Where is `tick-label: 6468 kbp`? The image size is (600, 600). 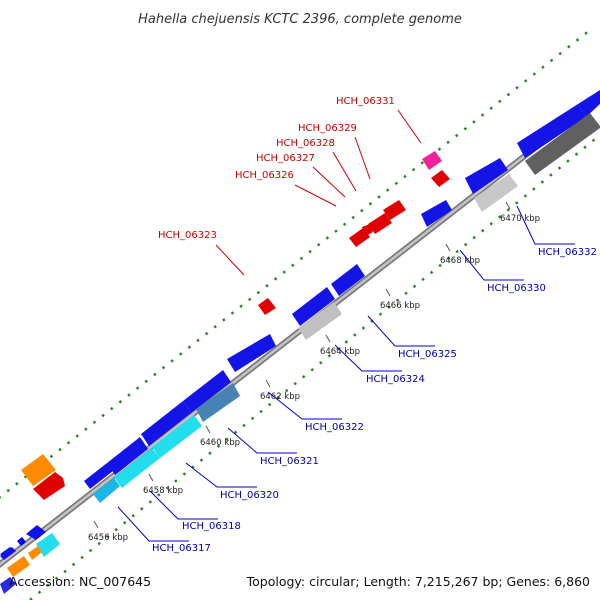 tick-label: 6468 kbp is located at coordinates (460, 261).